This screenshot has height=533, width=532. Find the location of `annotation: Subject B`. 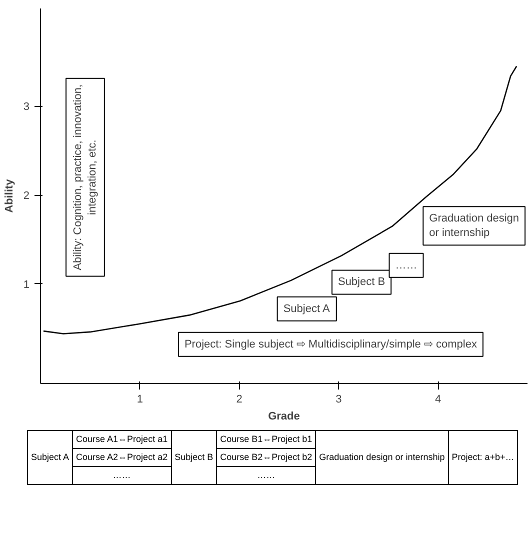

annotation: Subject B is located at coordinates (362, 282).